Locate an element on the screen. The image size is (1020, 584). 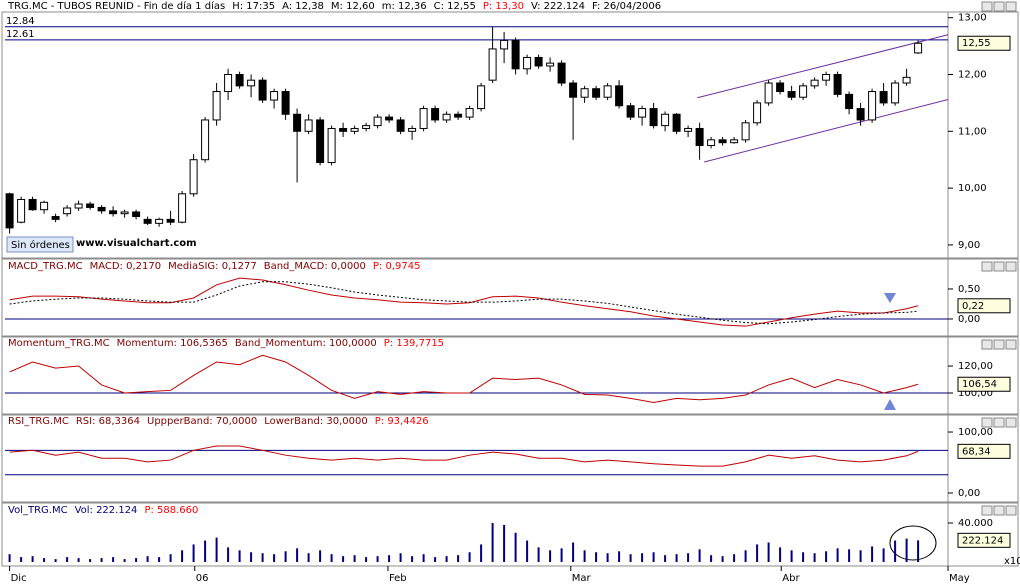
panel-info: m: 12,36 is located at coordinates (404, 6).